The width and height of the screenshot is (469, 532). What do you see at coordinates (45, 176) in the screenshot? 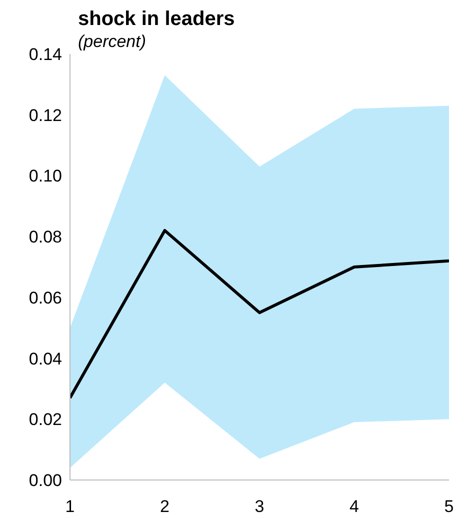
I see `y-tick-label: 0.10` at bounding box center [45, 176].